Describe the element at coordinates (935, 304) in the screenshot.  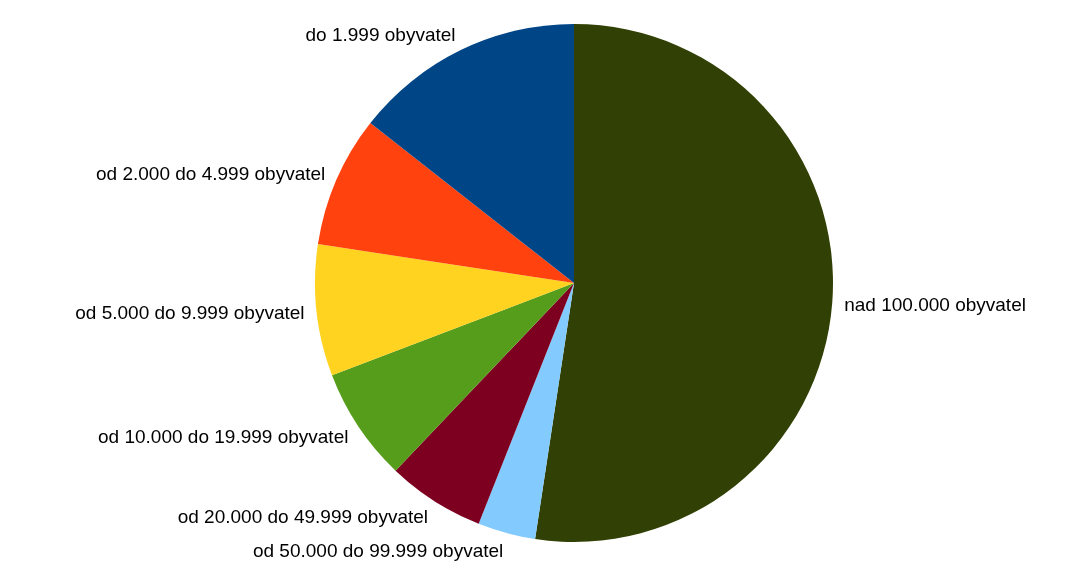
I see `slice-label: nad 100.000 obyvatel` at that location.